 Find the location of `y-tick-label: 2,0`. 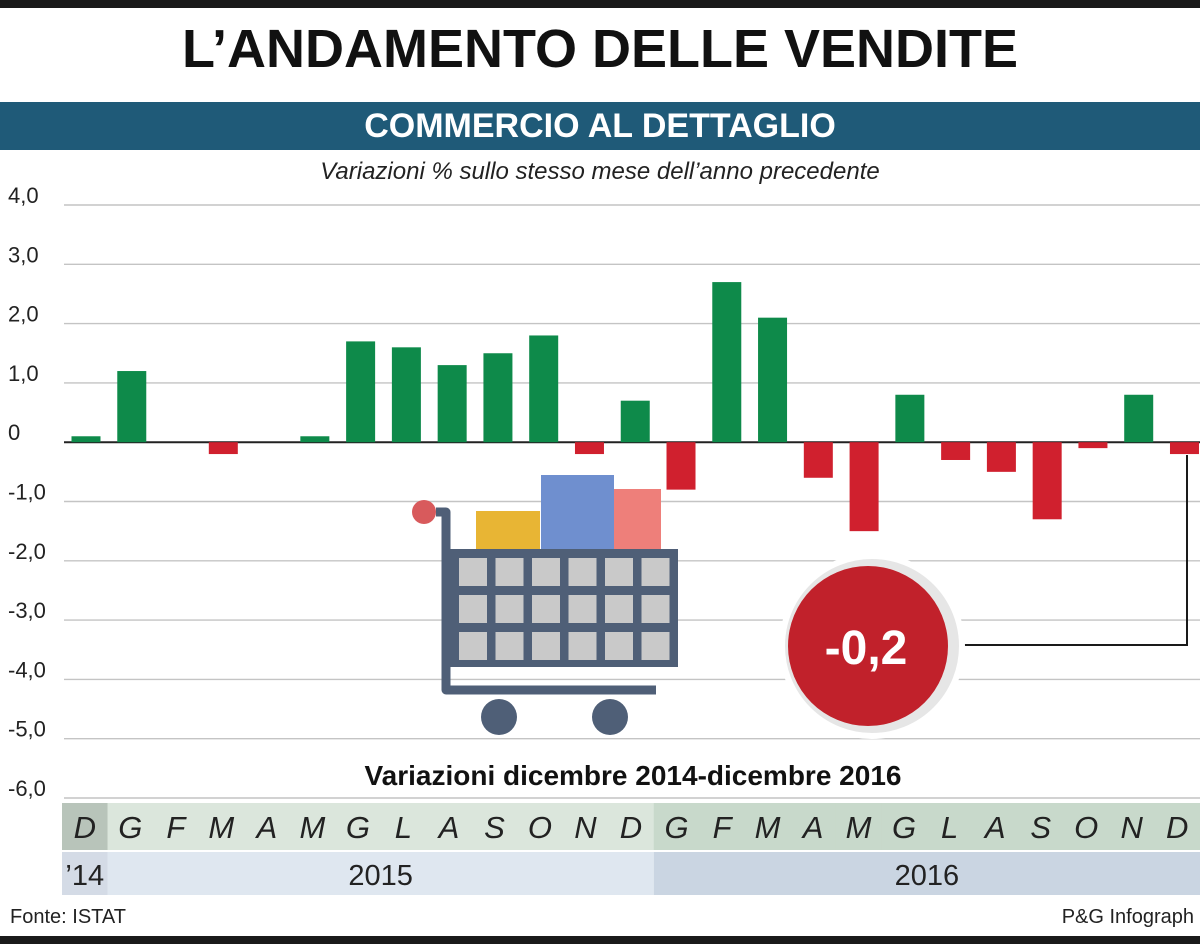

y-tick-label: 2,0 is located at coordinates (23, 314).